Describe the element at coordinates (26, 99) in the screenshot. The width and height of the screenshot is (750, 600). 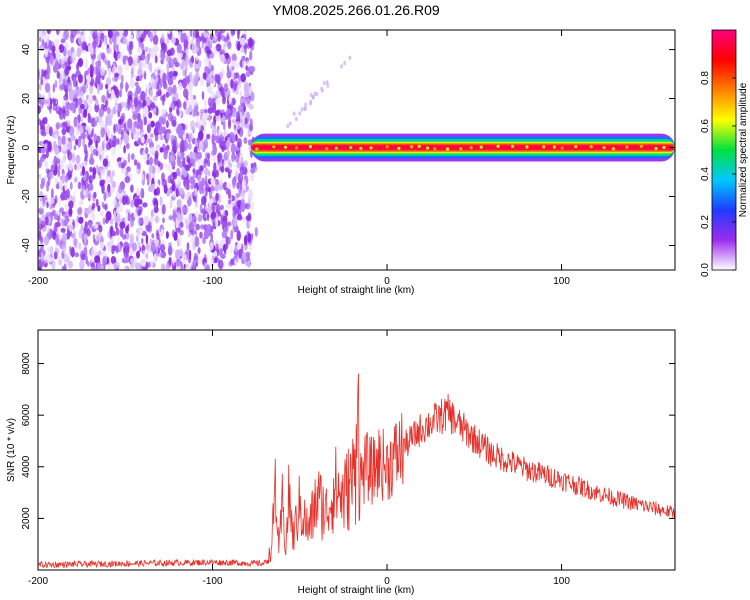
I see `y-tick-label-1: 20` at that location.